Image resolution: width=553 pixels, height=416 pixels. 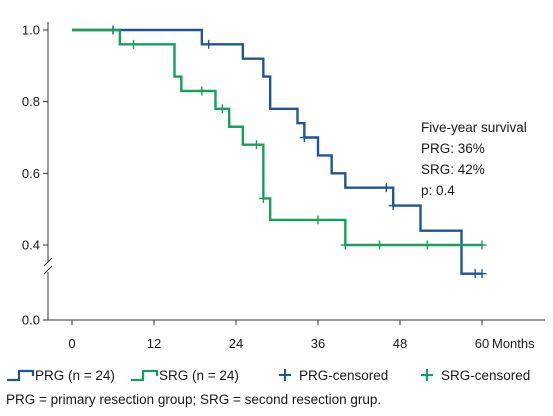 I want to click on annotation-line: SRG: 42%, so click(x=453, y=169).